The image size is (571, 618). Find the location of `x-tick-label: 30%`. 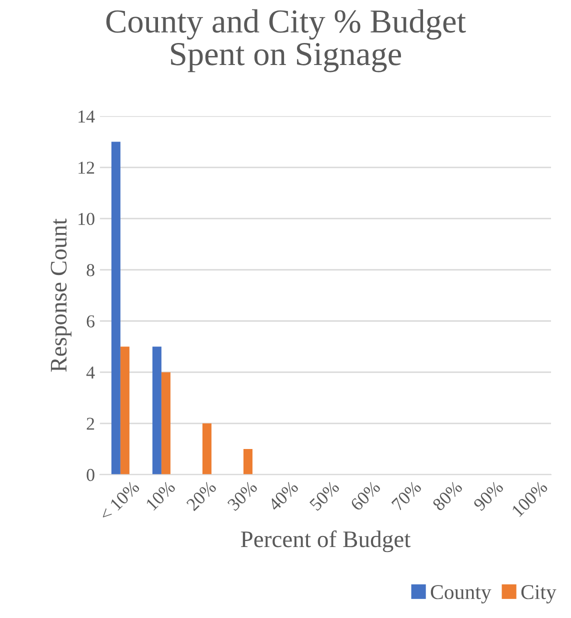

x-tick-label: 30% is located at coordinates (242, 496).